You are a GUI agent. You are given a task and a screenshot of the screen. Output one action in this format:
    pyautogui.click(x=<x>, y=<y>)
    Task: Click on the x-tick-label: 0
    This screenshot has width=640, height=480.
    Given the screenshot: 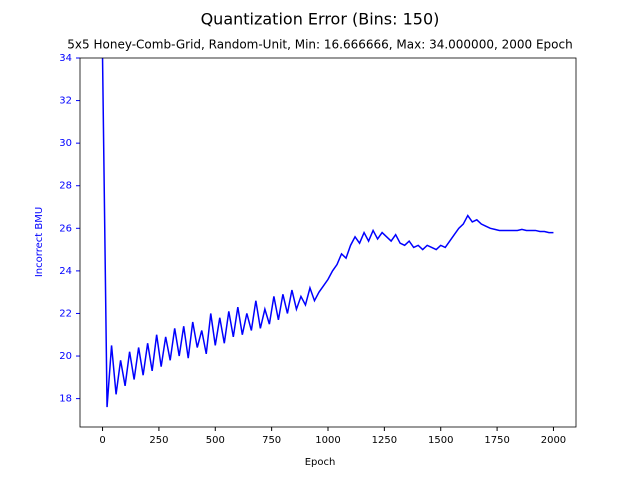 What is the action you would take?
    pyautogui.click(x=102, y=440)
    